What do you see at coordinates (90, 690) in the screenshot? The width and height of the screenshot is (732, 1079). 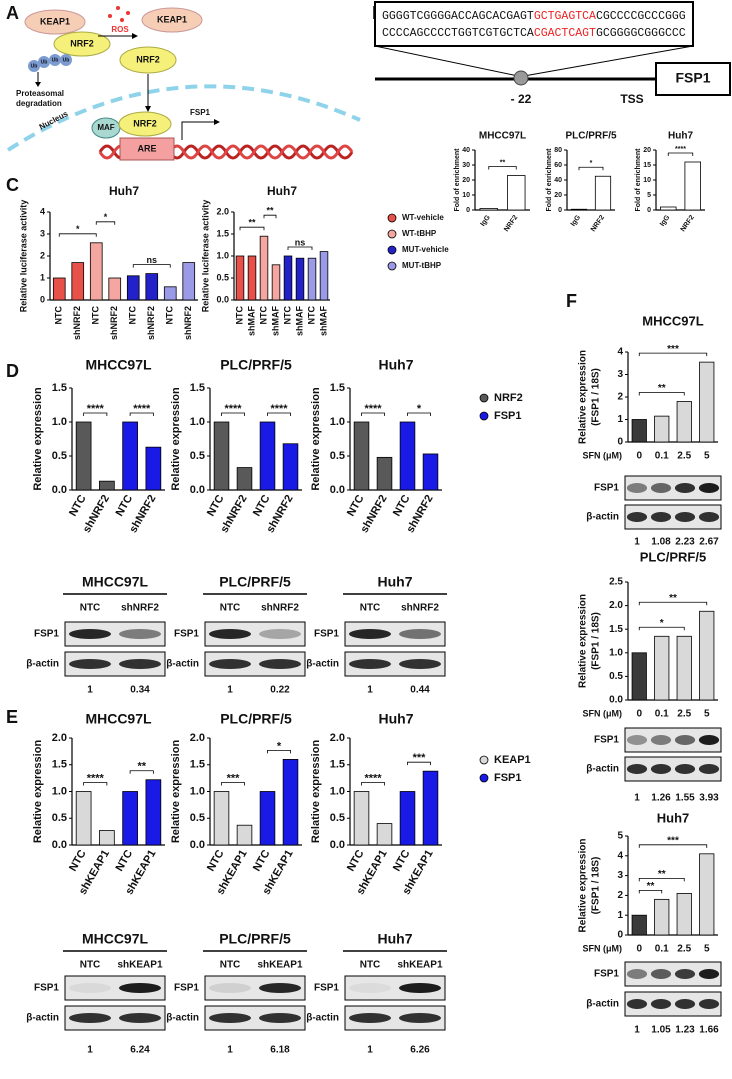 I see `blot-quantification: 1` at bounding box center [90, 690].